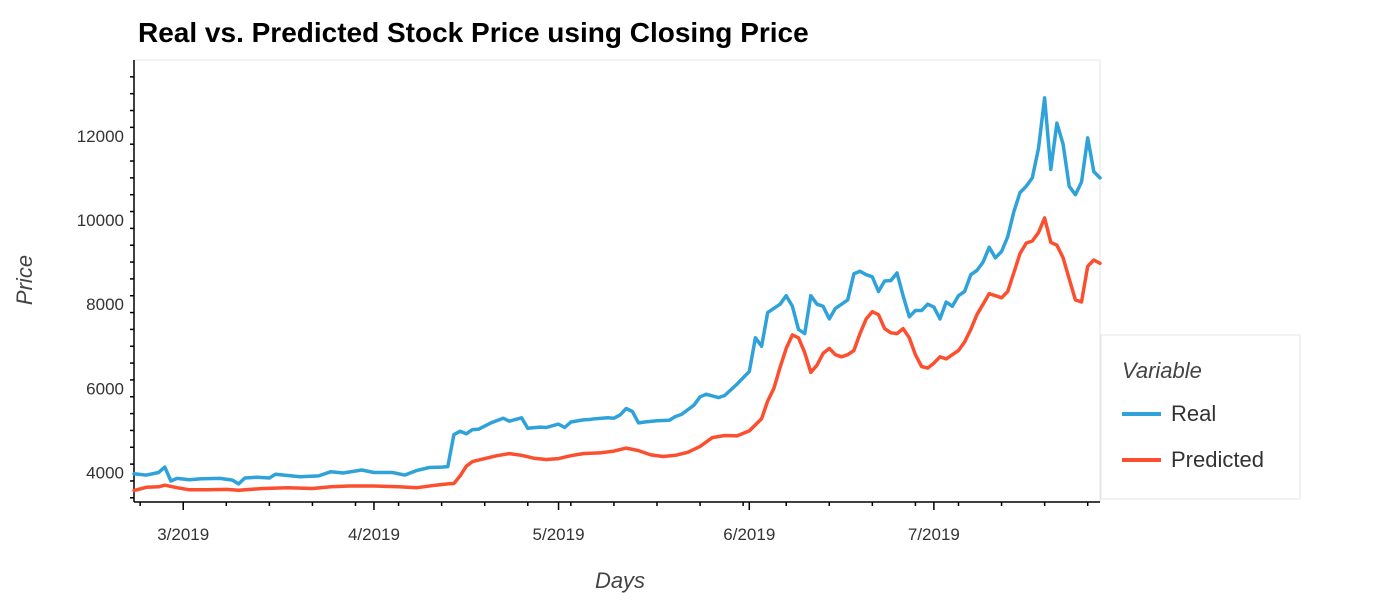  What do you see at coordinates (1217, 459) in the screenshot?
I see `legend-label-predicted: Predicted` at bounding box center [1217, 459].